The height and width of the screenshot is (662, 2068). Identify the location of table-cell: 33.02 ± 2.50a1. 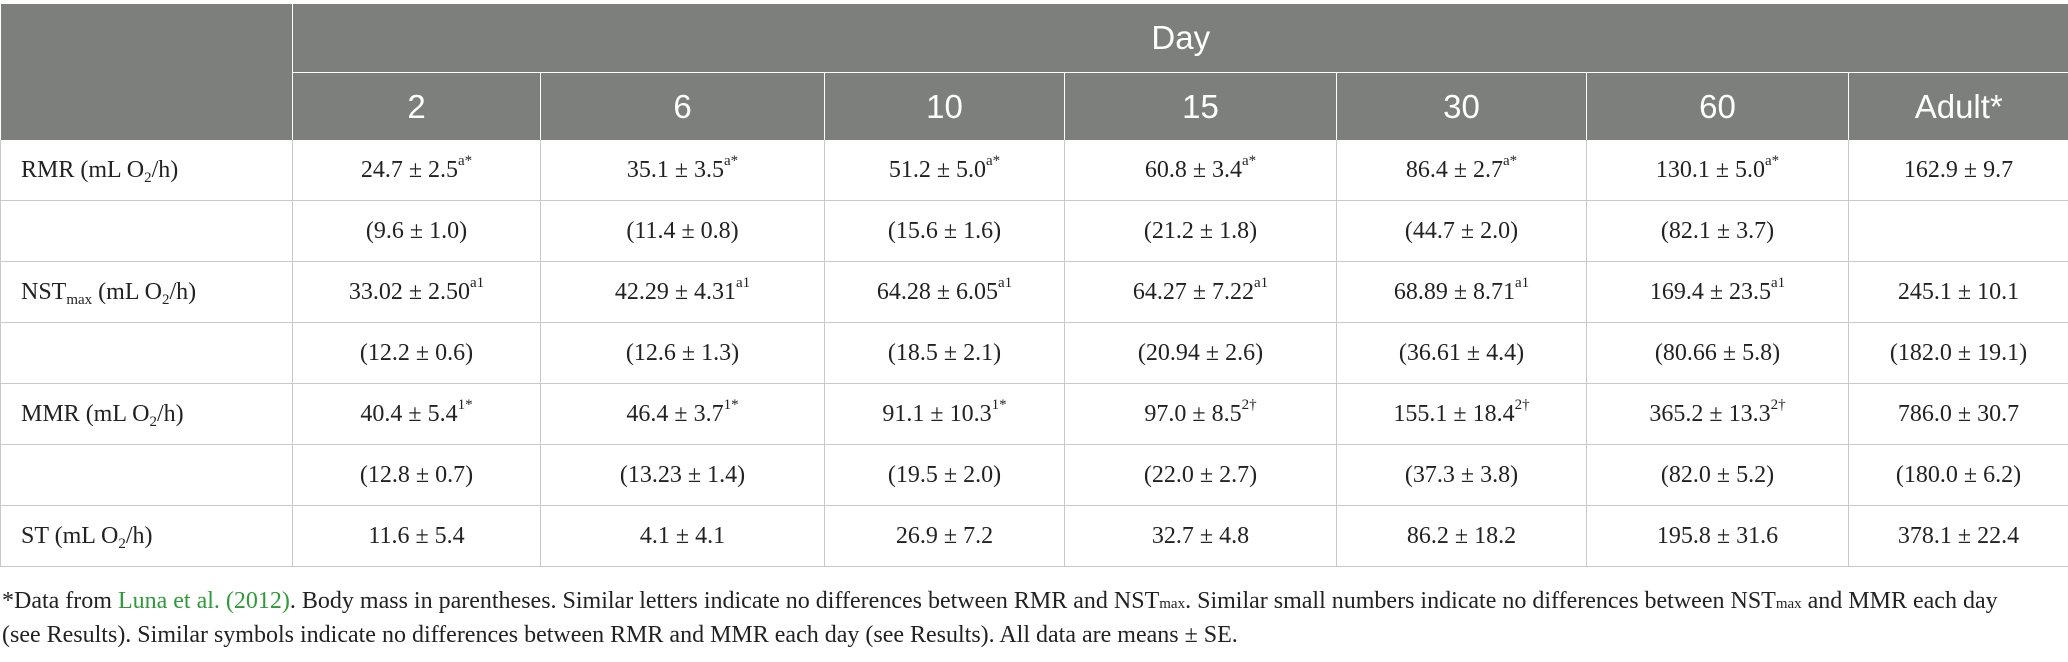
(416, 292).